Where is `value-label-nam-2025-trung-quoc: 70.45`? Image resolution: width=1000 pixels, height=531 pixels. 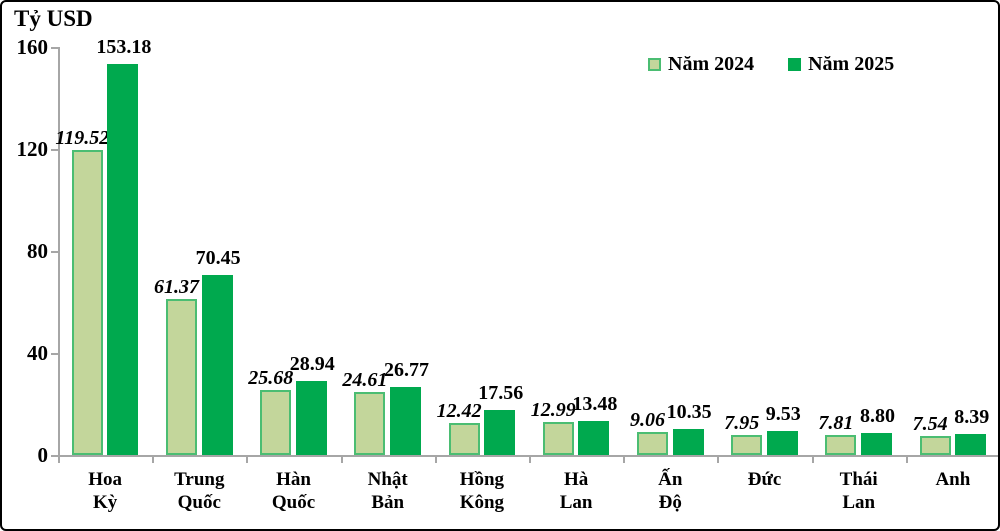 value-label-nam-2025-trung-quoc: 70.45 is located at coordinates (218, 258).